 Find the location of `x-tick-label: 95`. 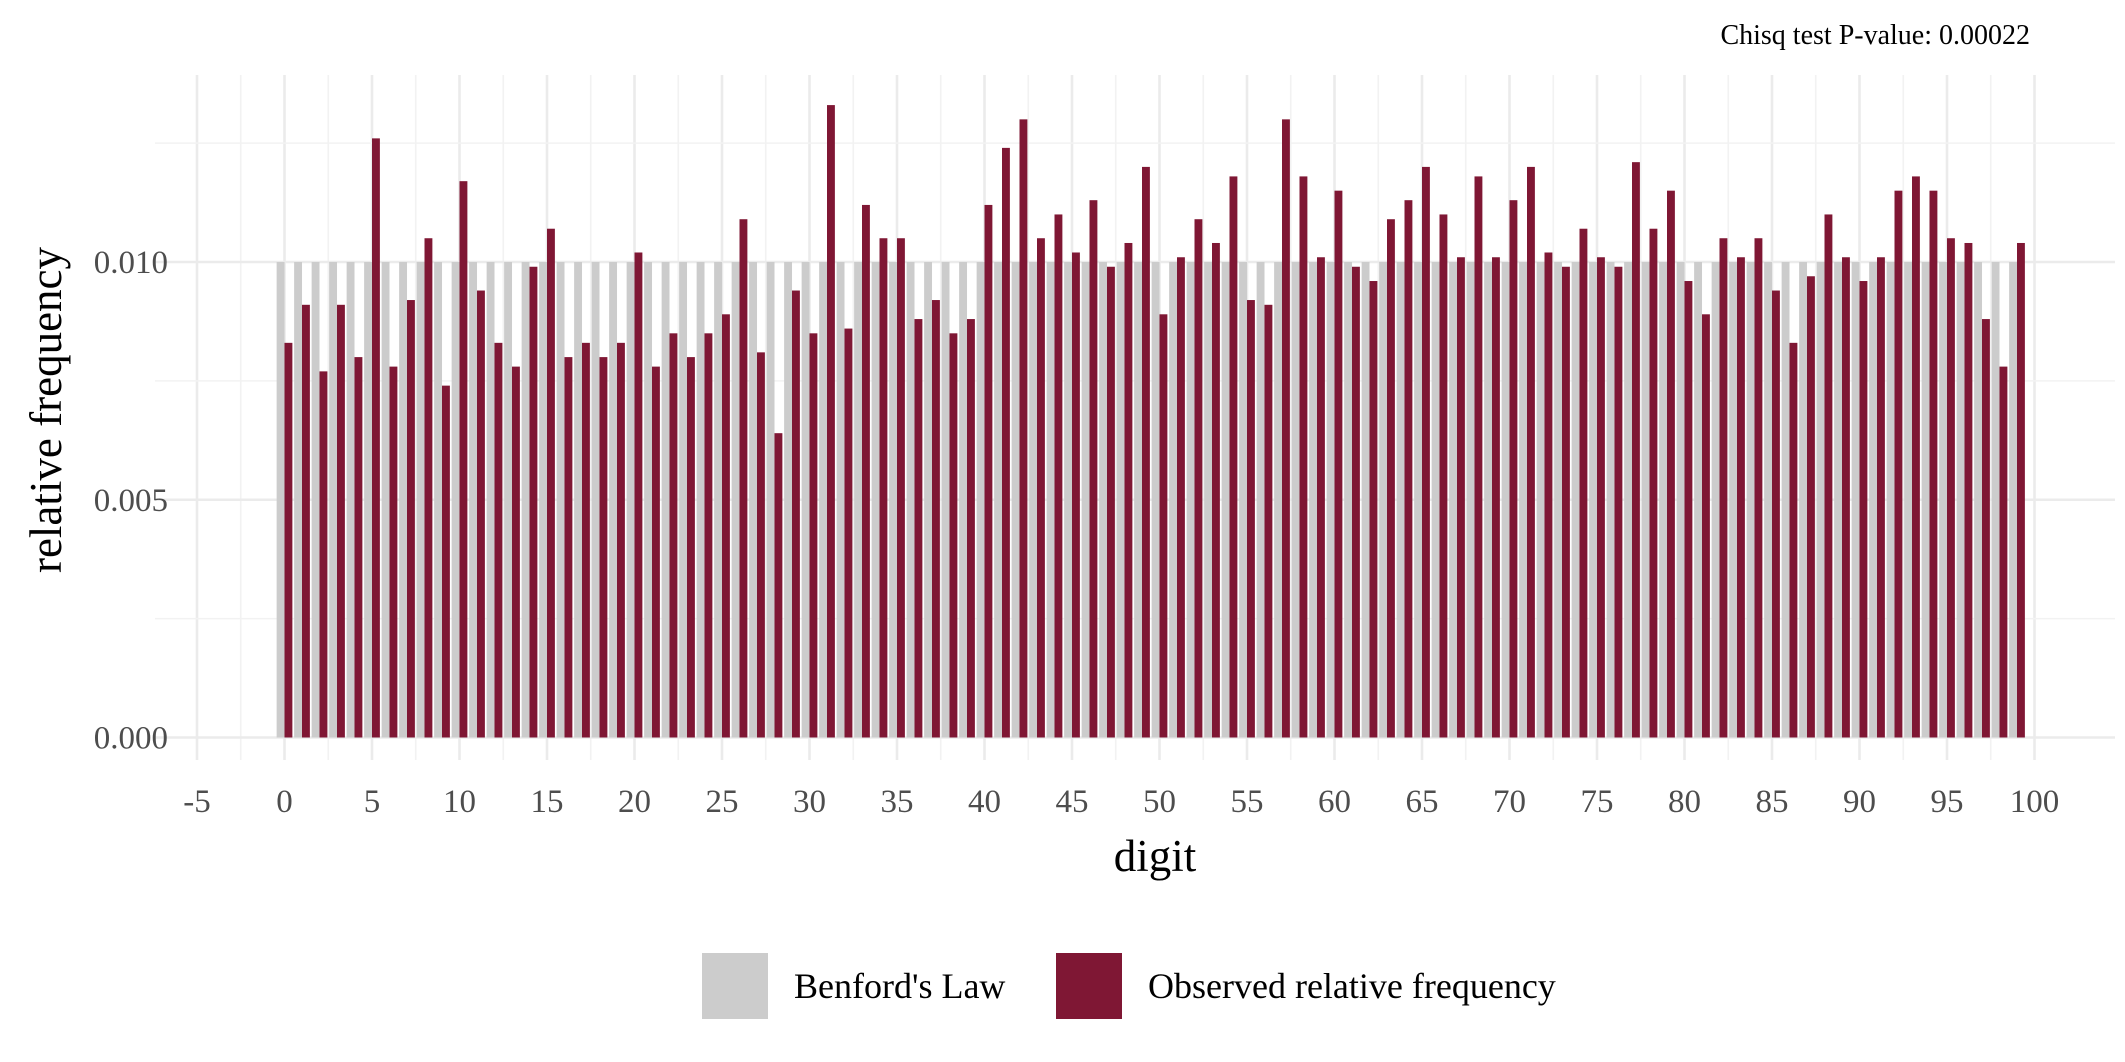

x-tick-label: 95 is located at coordinates (1947, 802).